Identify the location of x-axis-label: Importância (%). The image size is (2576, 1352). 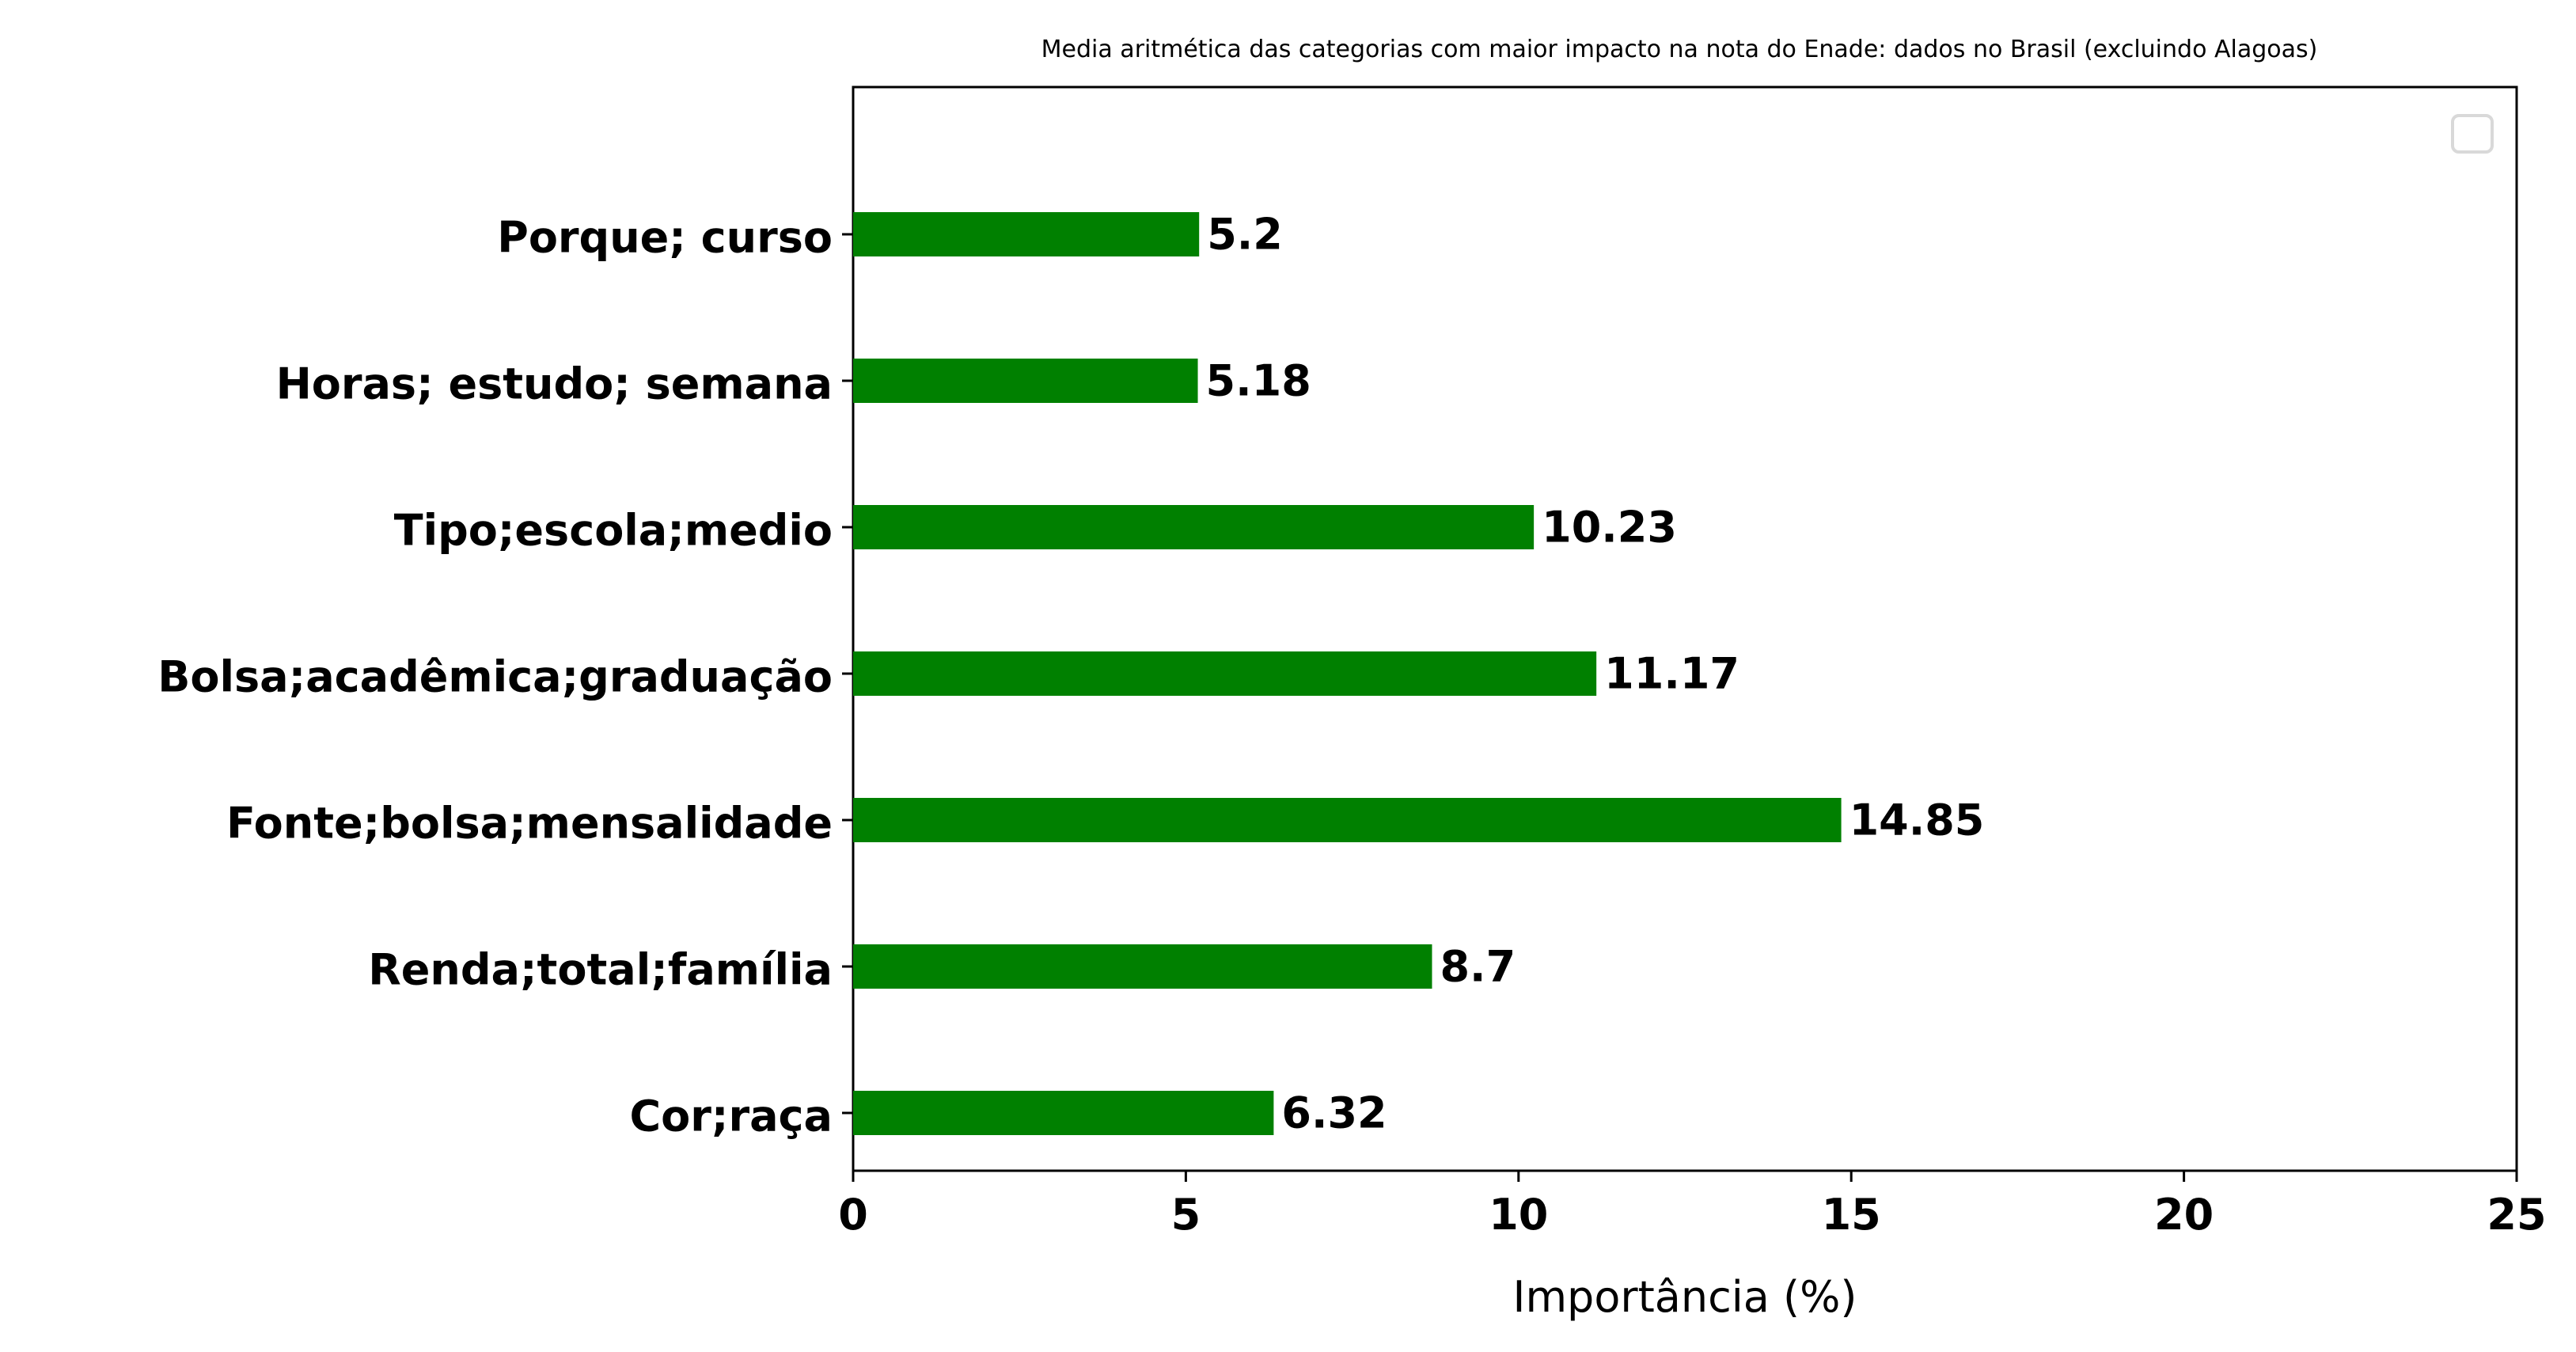
(1685, 1297).